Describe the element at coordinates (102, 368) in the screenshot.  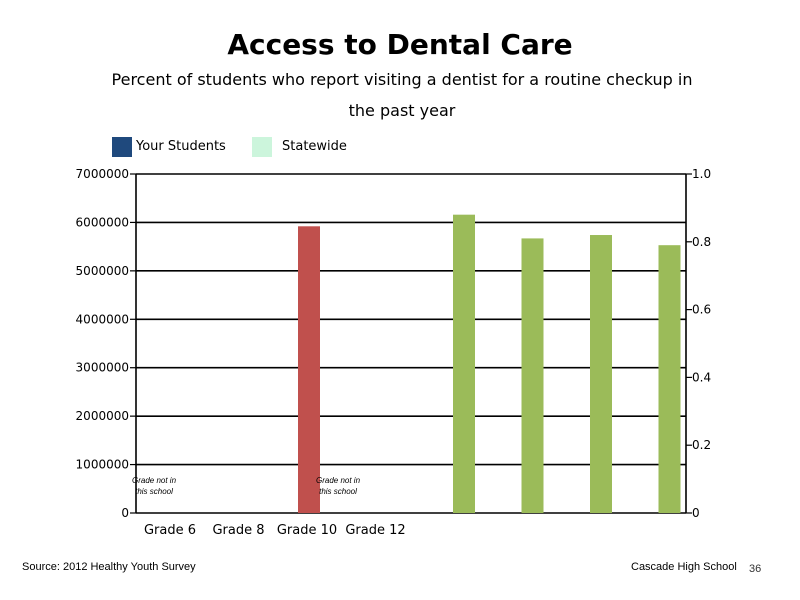
I see `left-tick-label: 3000000` at that location.